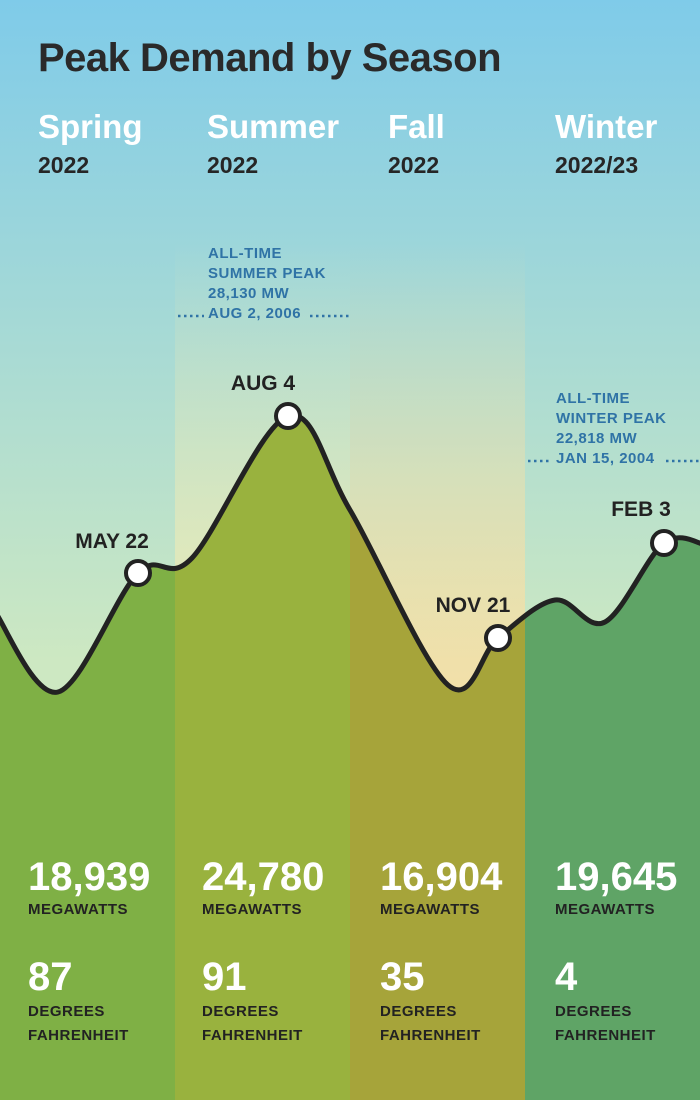  What do you see at coordinates (263, 877) in the screenshot?
I see `megawatts-value: 24,780` at bounding box center [263, 877].